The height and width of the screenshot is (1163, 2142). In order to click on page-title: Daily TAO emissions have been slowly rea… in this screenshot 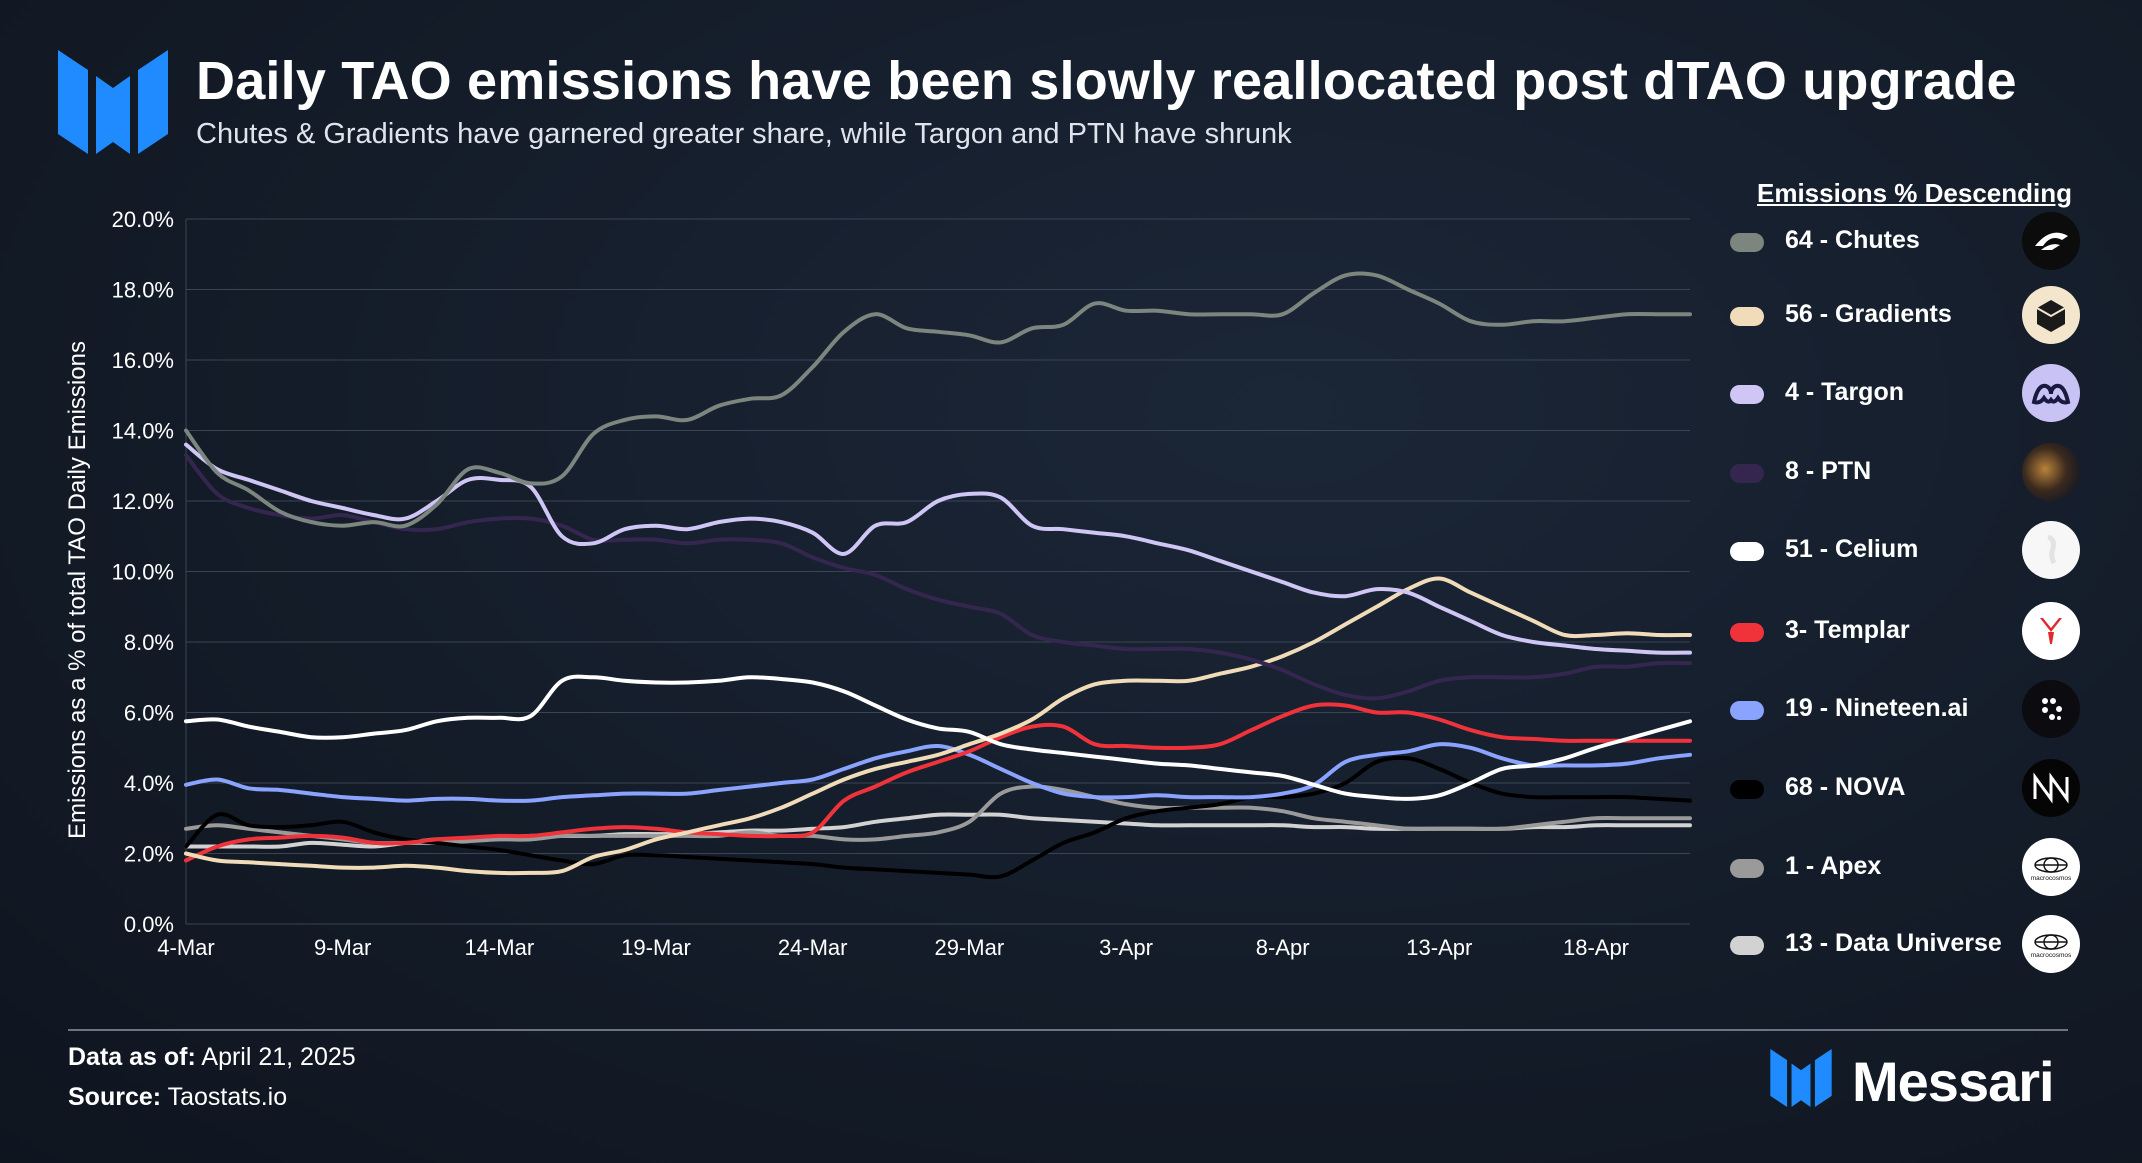, I will do `click(1106, 81)`.